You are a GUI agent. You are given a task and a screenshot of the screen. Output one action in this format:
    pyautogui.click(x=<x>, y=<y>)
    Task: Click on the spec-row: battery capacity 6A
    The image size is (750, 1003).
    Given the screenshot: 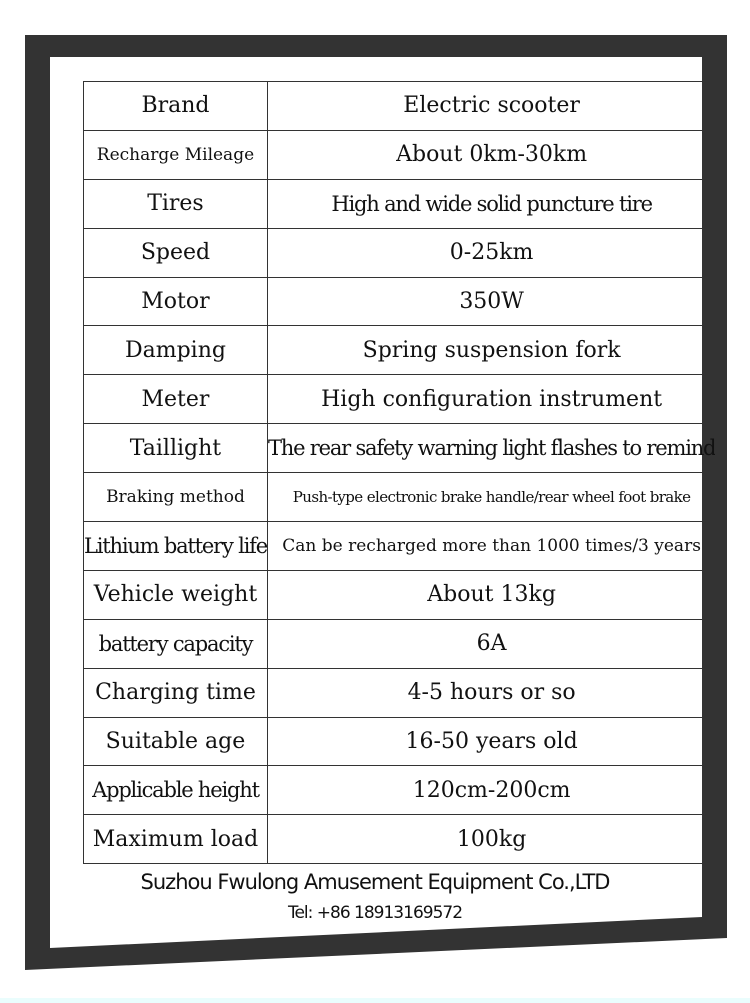 What is the action you would take?
    pyautogui.click(x=400, y=643)
    